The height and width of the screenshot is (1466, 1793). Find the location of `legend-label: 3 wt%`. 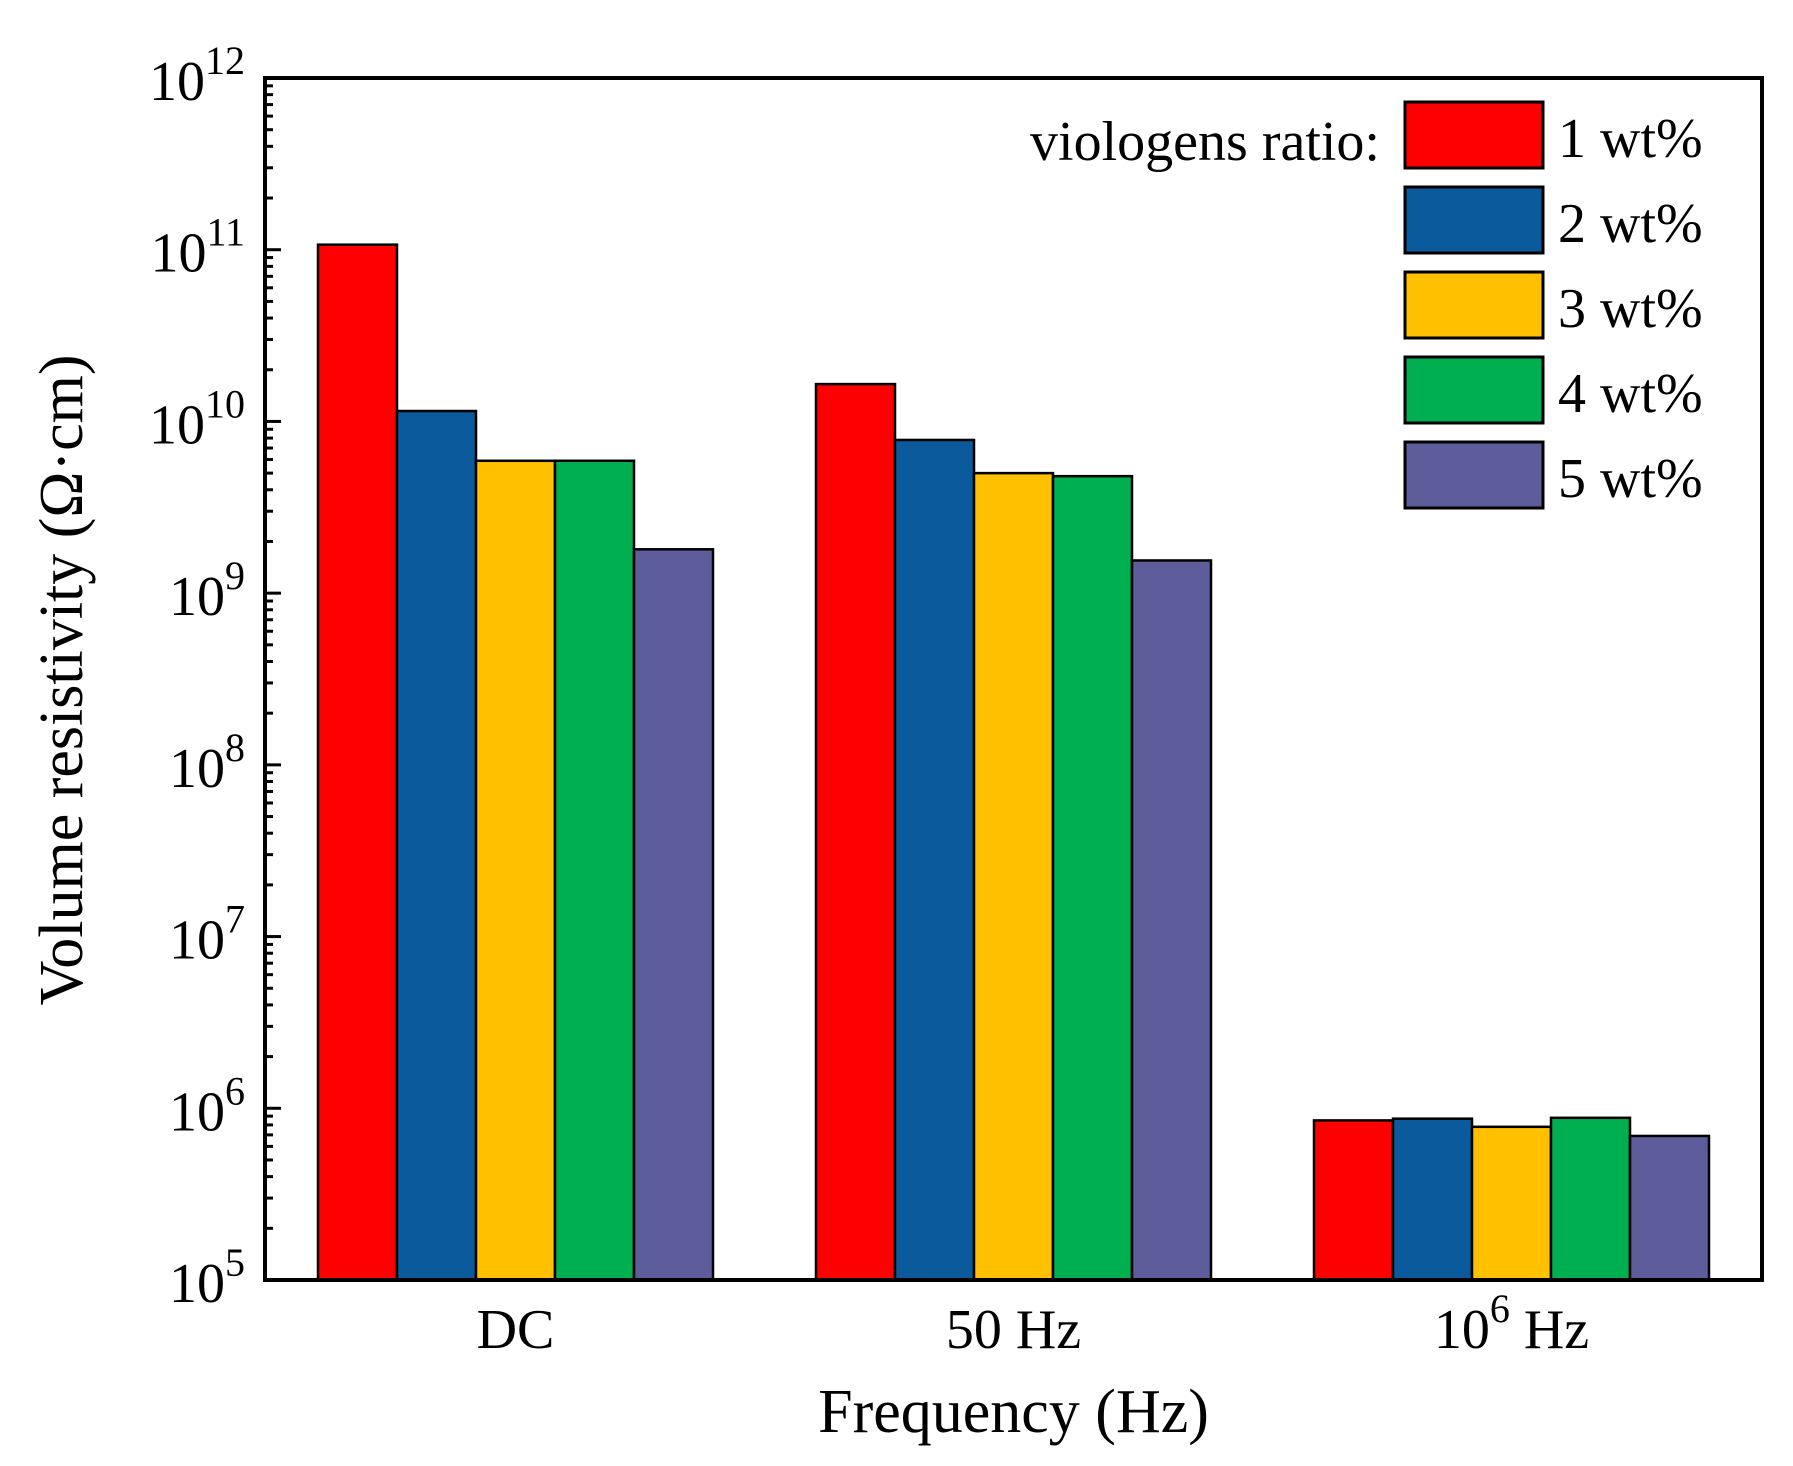

legend-label: 3 wt% is located at coordinates (1630, 309).